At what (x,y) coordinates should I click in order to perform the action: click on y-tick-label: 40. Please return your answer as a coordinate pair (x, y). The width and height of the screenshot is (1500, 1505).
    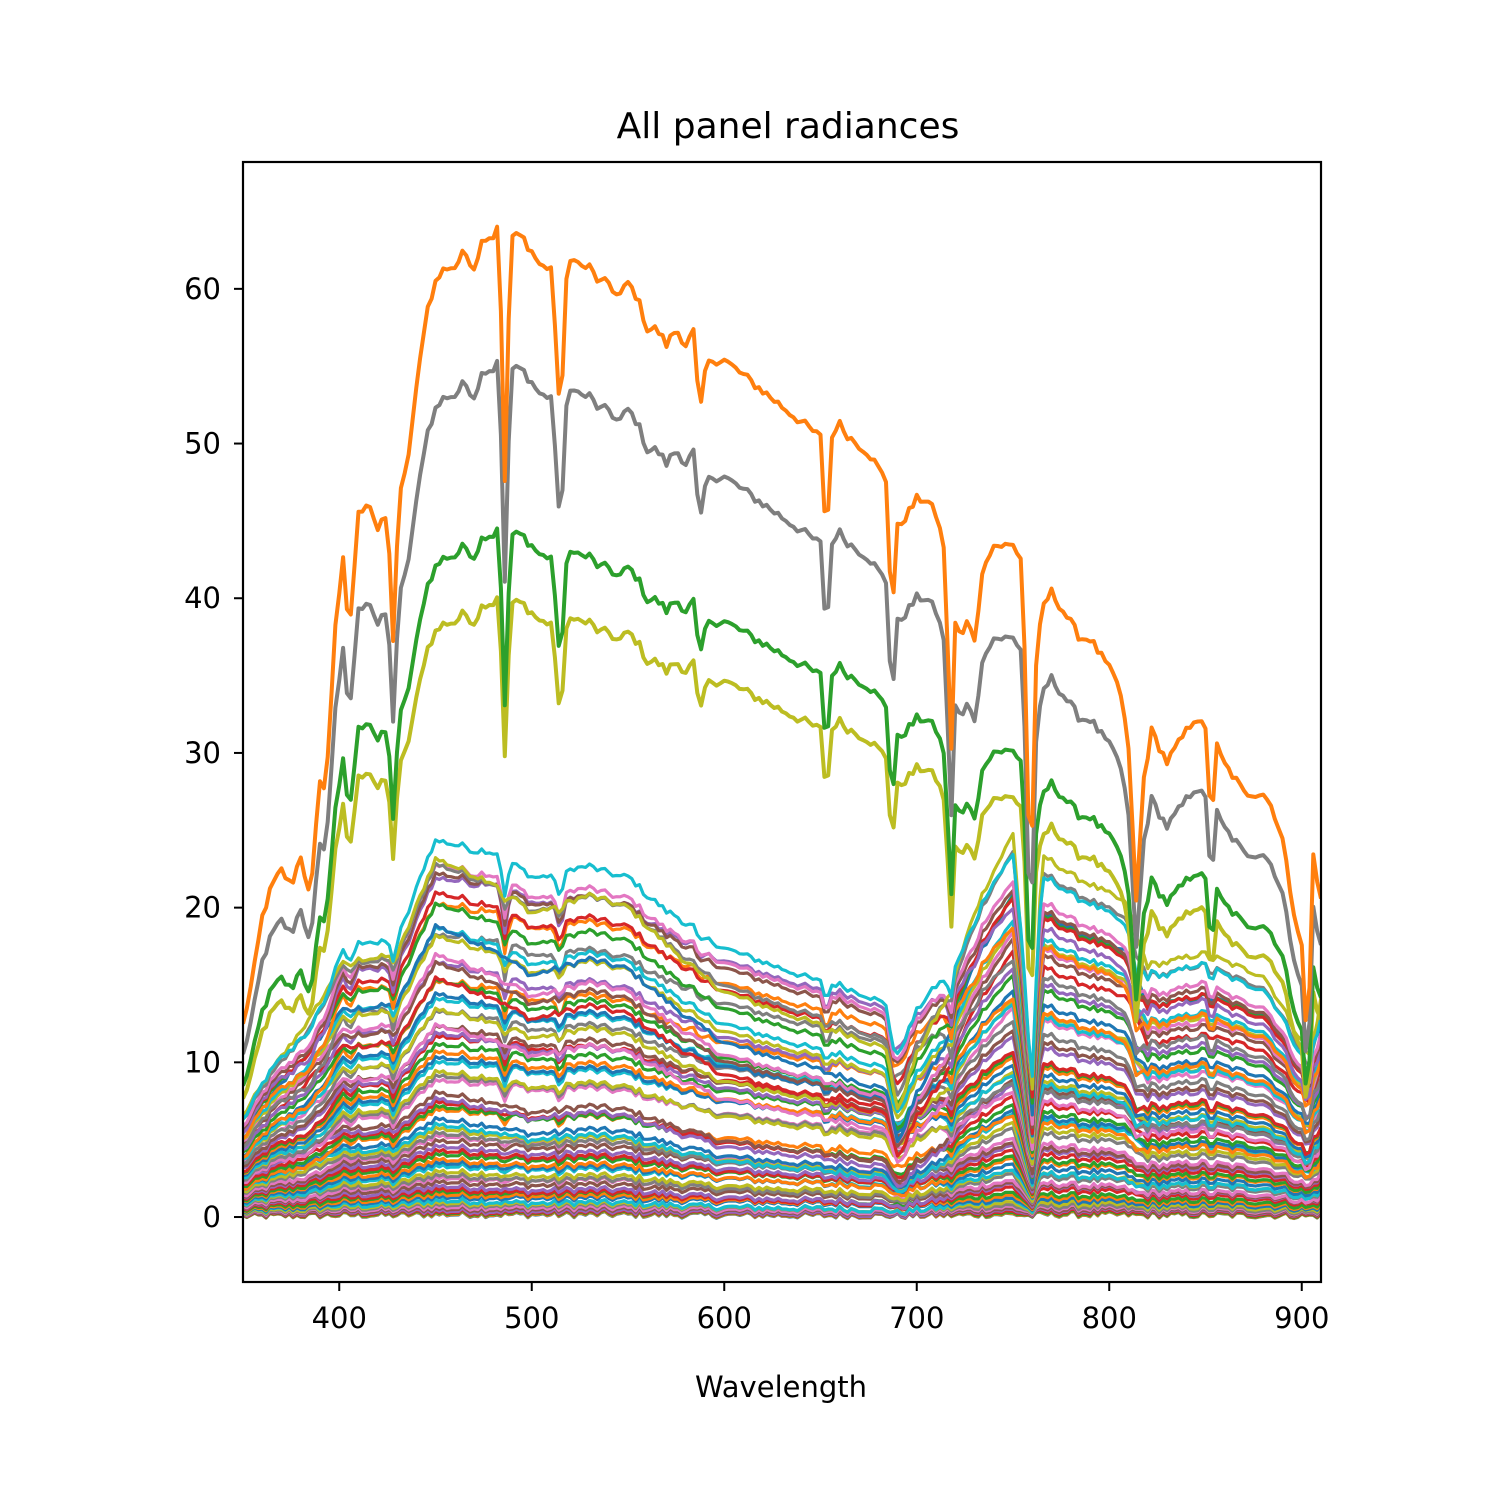
    Looking at the image, I should click on (202, 598).